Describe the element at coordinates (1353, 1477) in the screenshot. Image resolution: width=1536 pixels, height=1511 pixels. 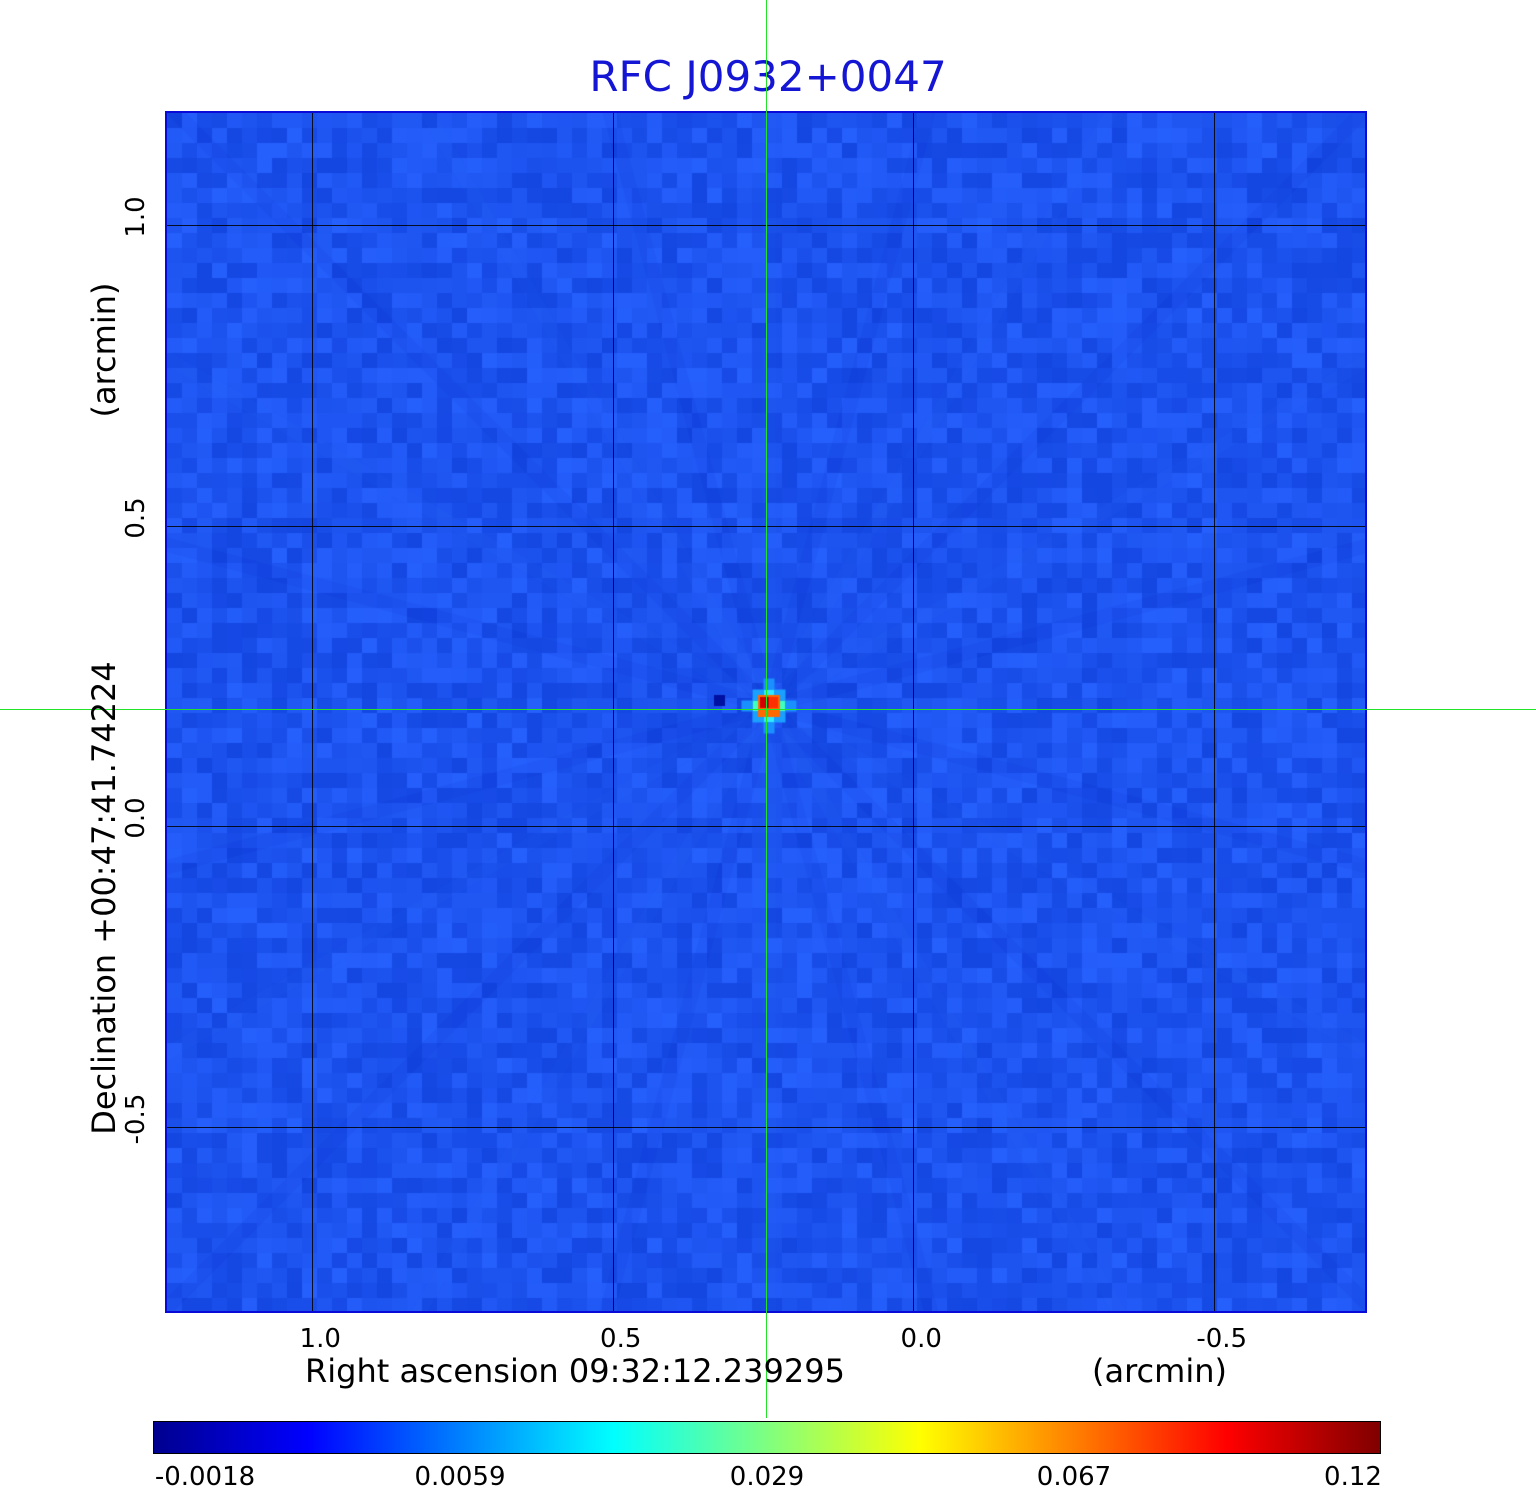
I see `colorbar-tick-label: 0.12` at that location.